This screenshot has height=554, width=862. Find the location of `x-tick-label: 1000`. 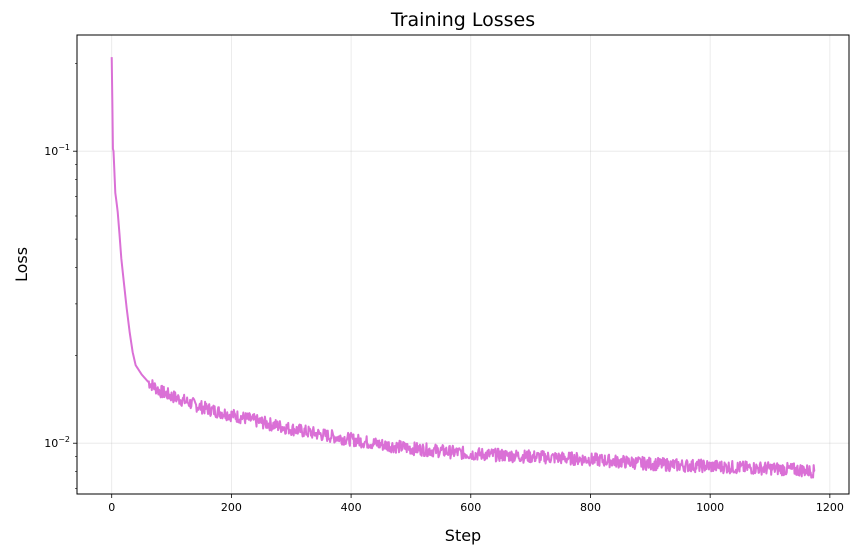

x-tick-label: 1000 is located at coordinates (710, 507).